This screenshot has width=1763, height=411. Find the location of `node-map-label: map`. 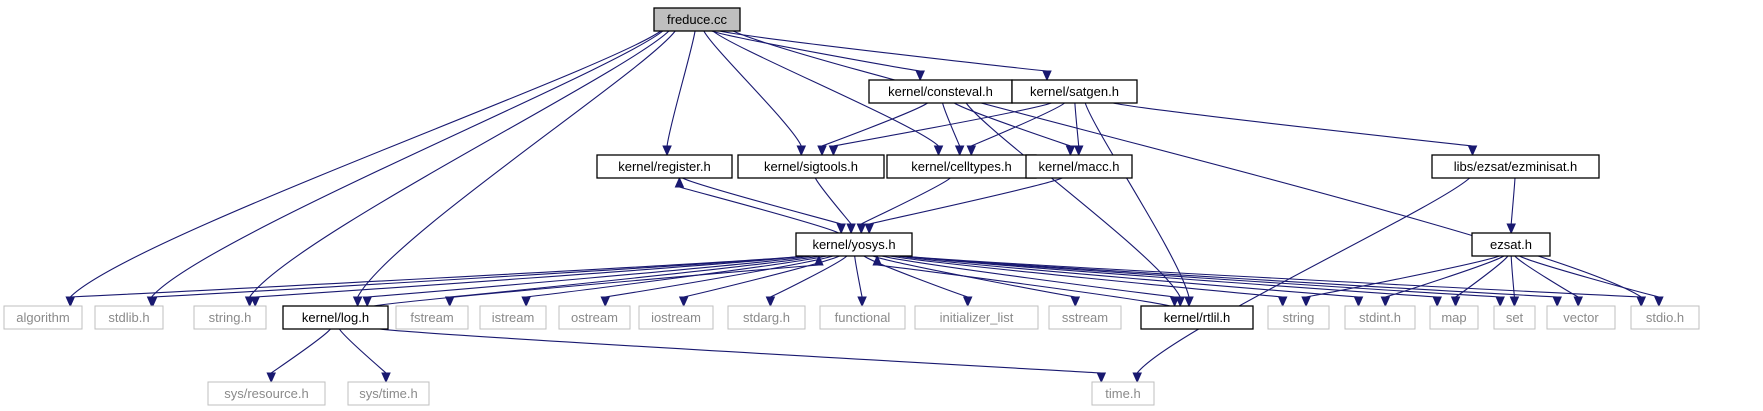

node-map-label: map is located at coordinates (1453, 317).